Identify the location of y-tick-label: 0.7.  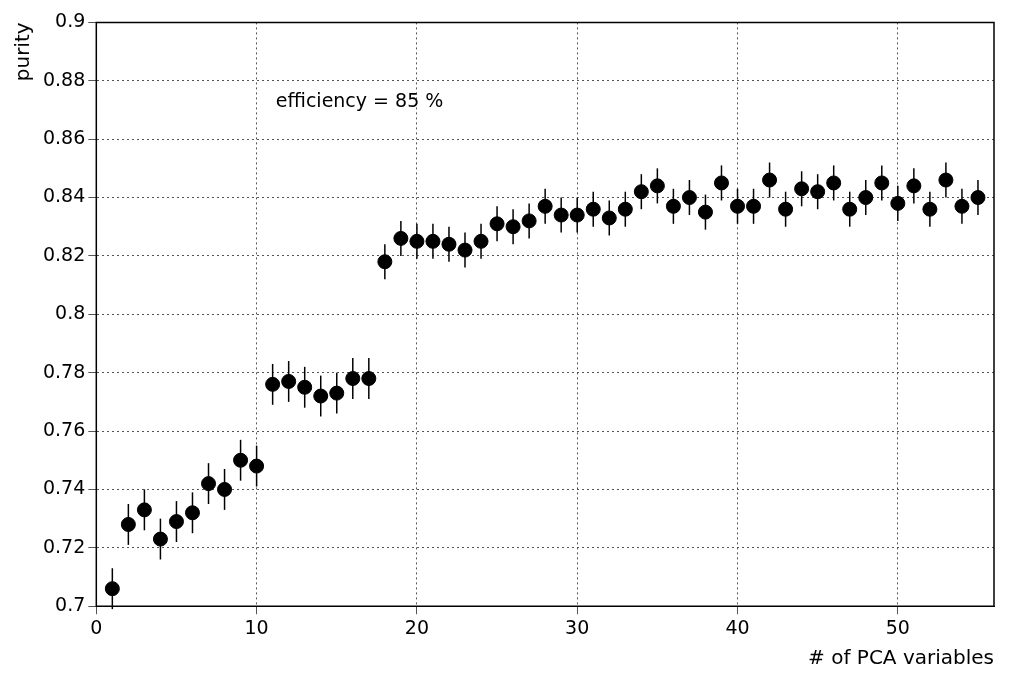
(70, 604).